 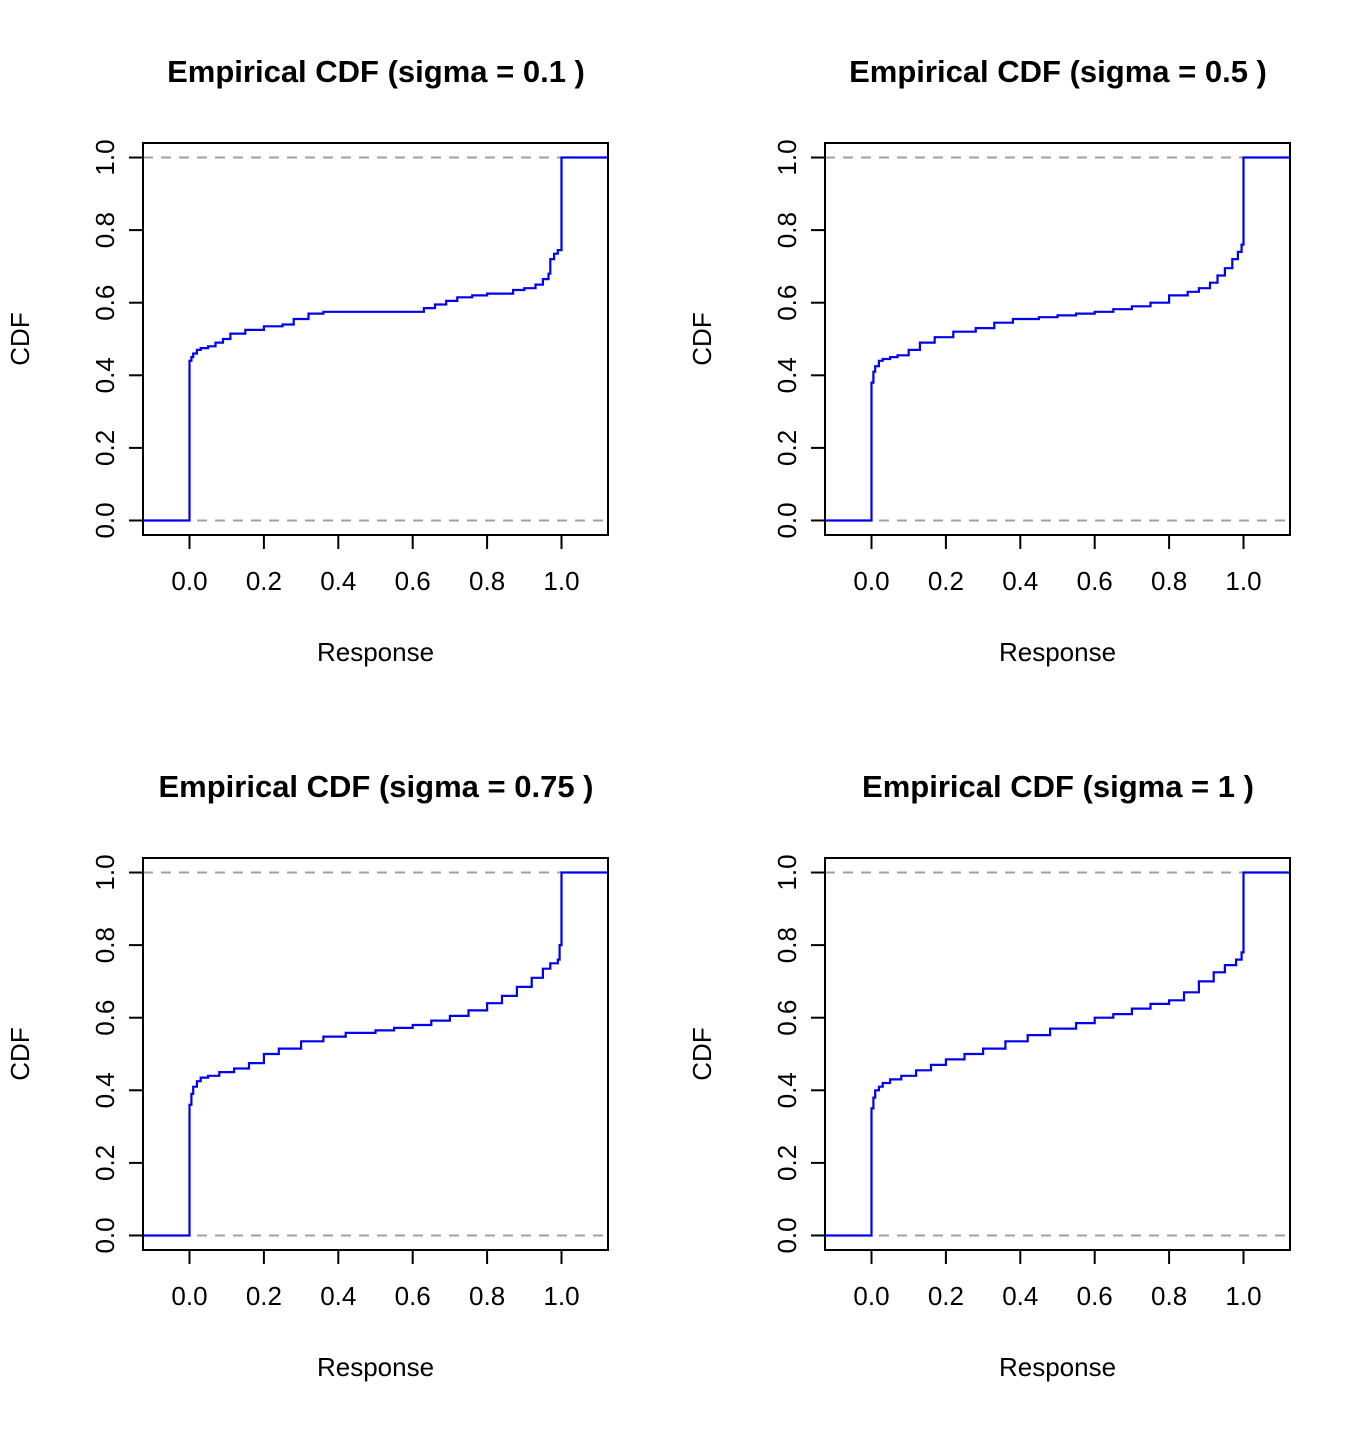 I want to click on panel-title: Empirical CDF (sigma = 0.5 ), so click(x=1058, y=71).